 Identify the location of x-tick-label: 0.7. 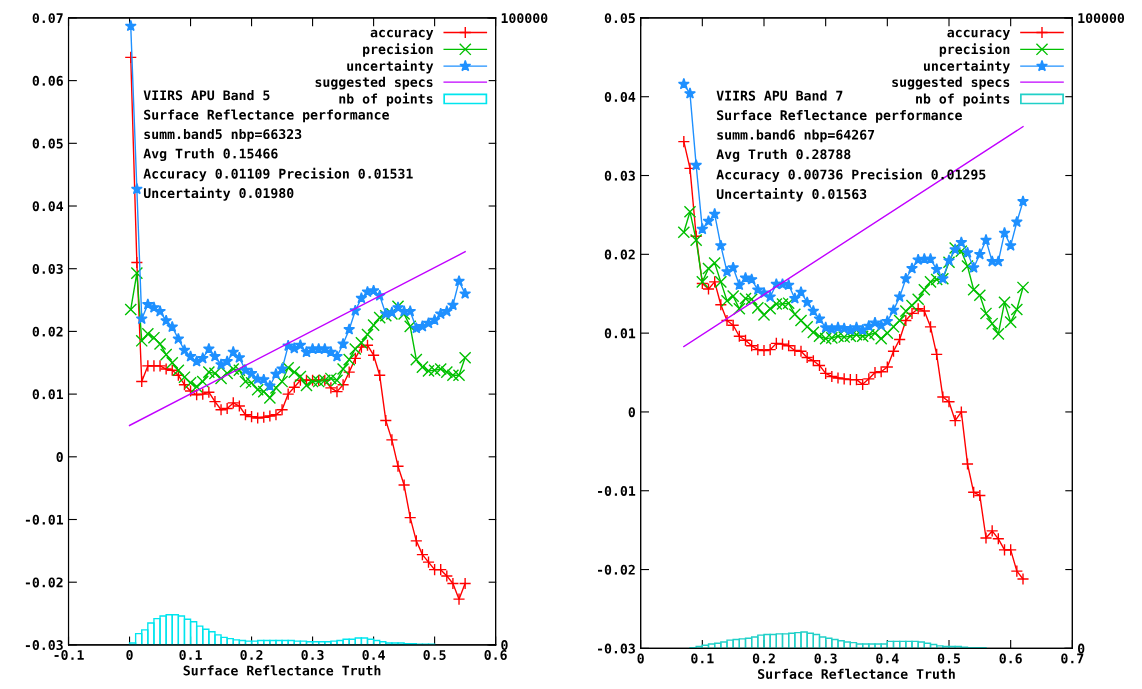
(1072, 658).